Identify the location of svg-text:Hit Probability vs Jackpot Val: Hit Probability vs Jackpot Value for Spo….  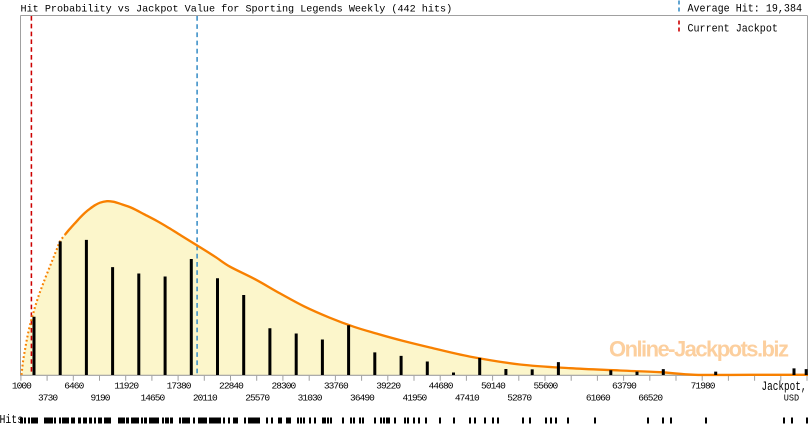
(237, 9).